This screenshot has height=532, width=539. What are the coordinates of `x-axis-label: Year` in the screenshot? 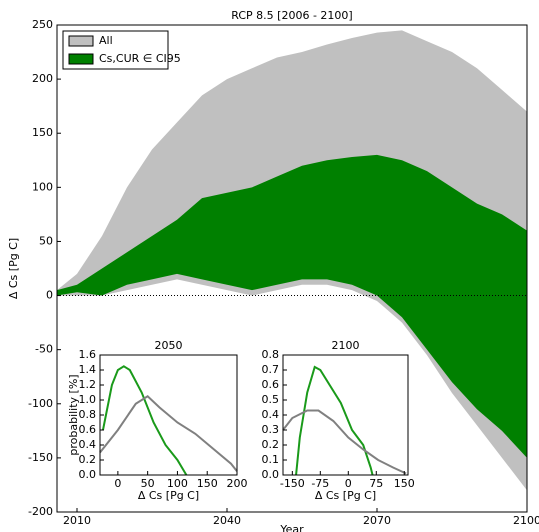 It's located at (291, 527).